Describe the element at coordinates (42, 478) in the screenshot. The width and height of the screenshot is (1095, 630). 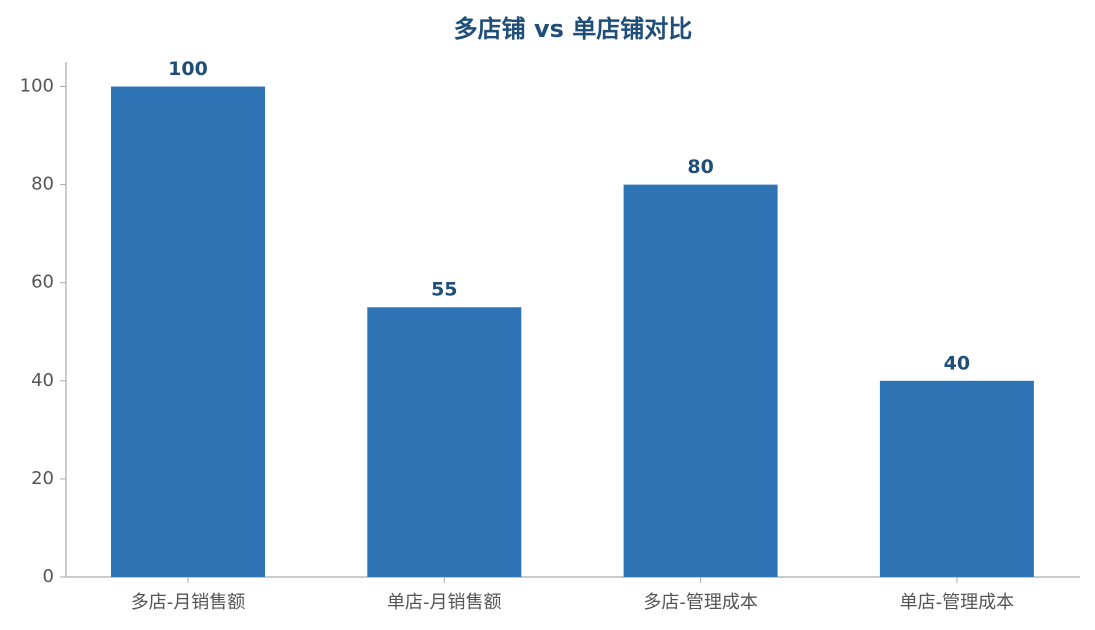
I see `y-tick-label: 20` at that location.